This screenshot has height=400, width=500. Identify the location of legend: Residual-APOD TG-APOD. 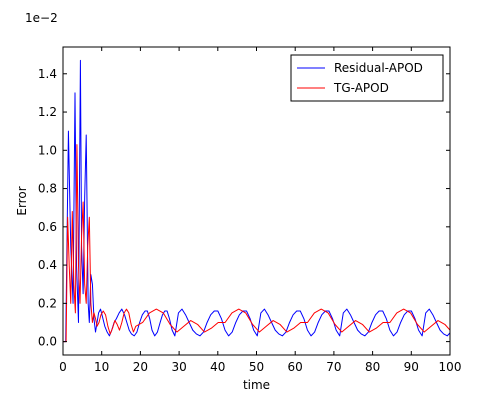
(367, 78).